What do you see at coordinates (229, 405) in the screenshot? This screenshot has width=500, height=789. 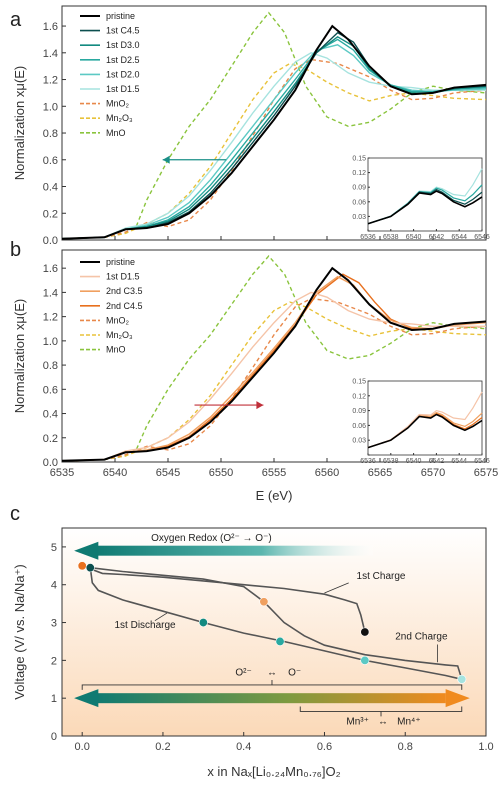 I see `shift-arrow-b` at bounding box center [229, 405].